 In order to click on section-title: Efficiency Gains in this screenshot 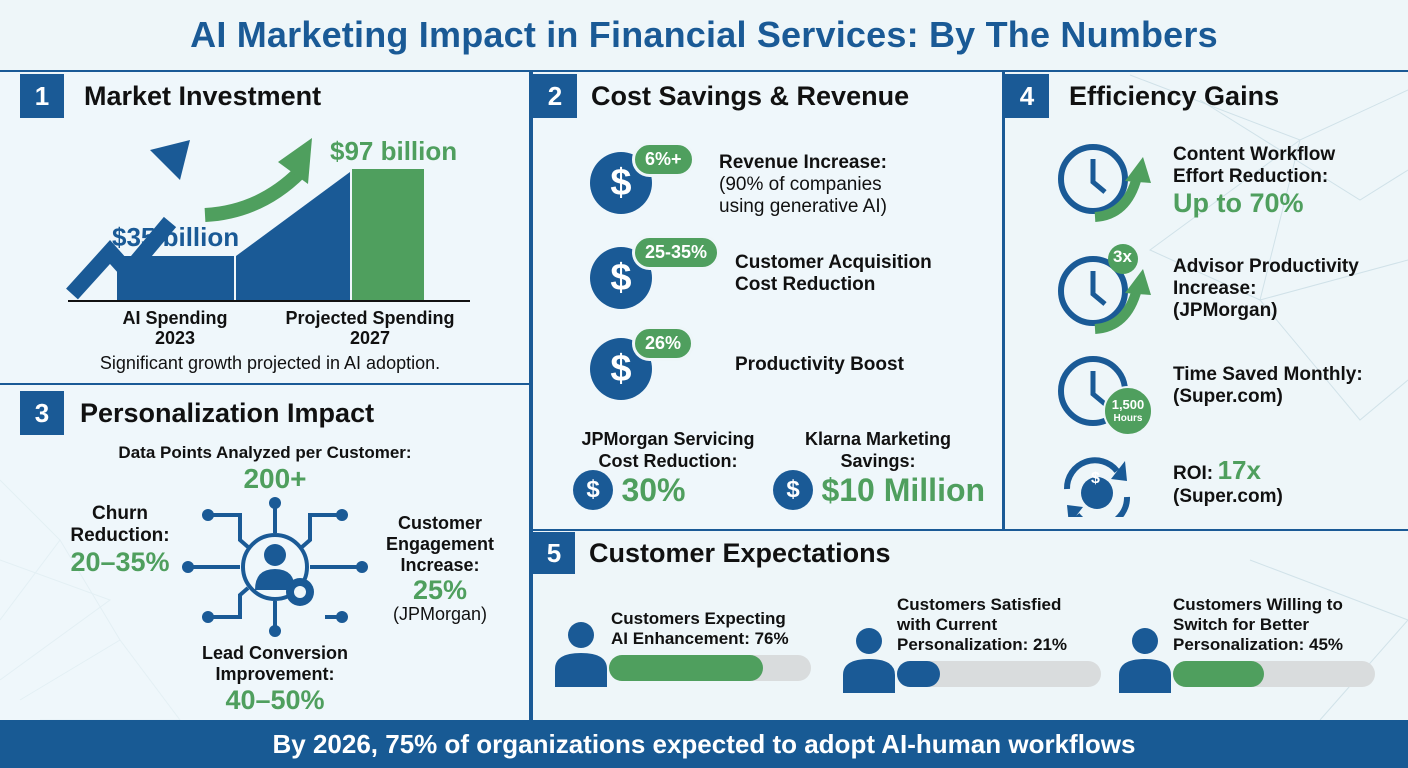, I will do `click(1174, 95)`.